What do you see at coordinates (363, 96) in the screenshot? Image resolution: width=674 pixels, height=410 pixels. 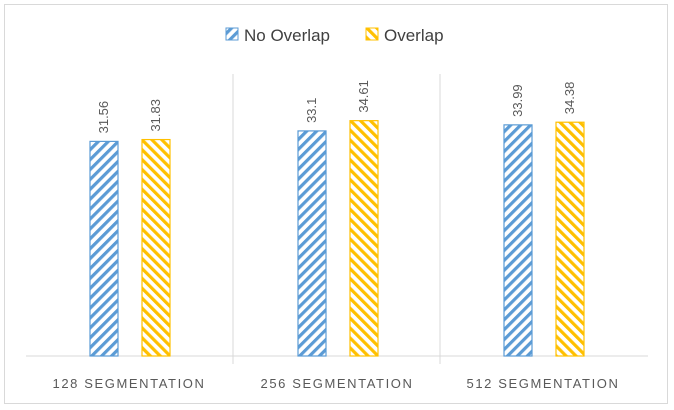 I see `value-label-overlap-2: 34.61` at bounding box center [363, 96].